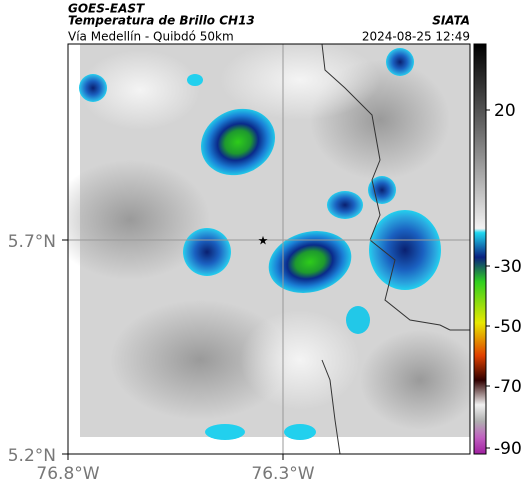 This screenshot has width=526, height=491. What do you see at coordinates (161, 21) in the screenshot?
I see `product: Temperatura de Brillo CH13` at bounding box center [161, 21].